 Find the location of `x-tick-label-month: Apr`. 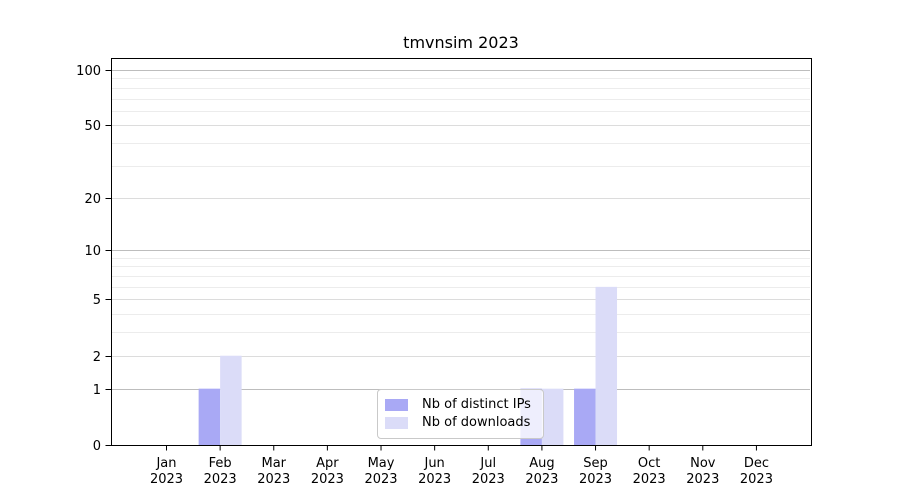

x-tick-label-month: Apr is located at coordinates (327, 463).